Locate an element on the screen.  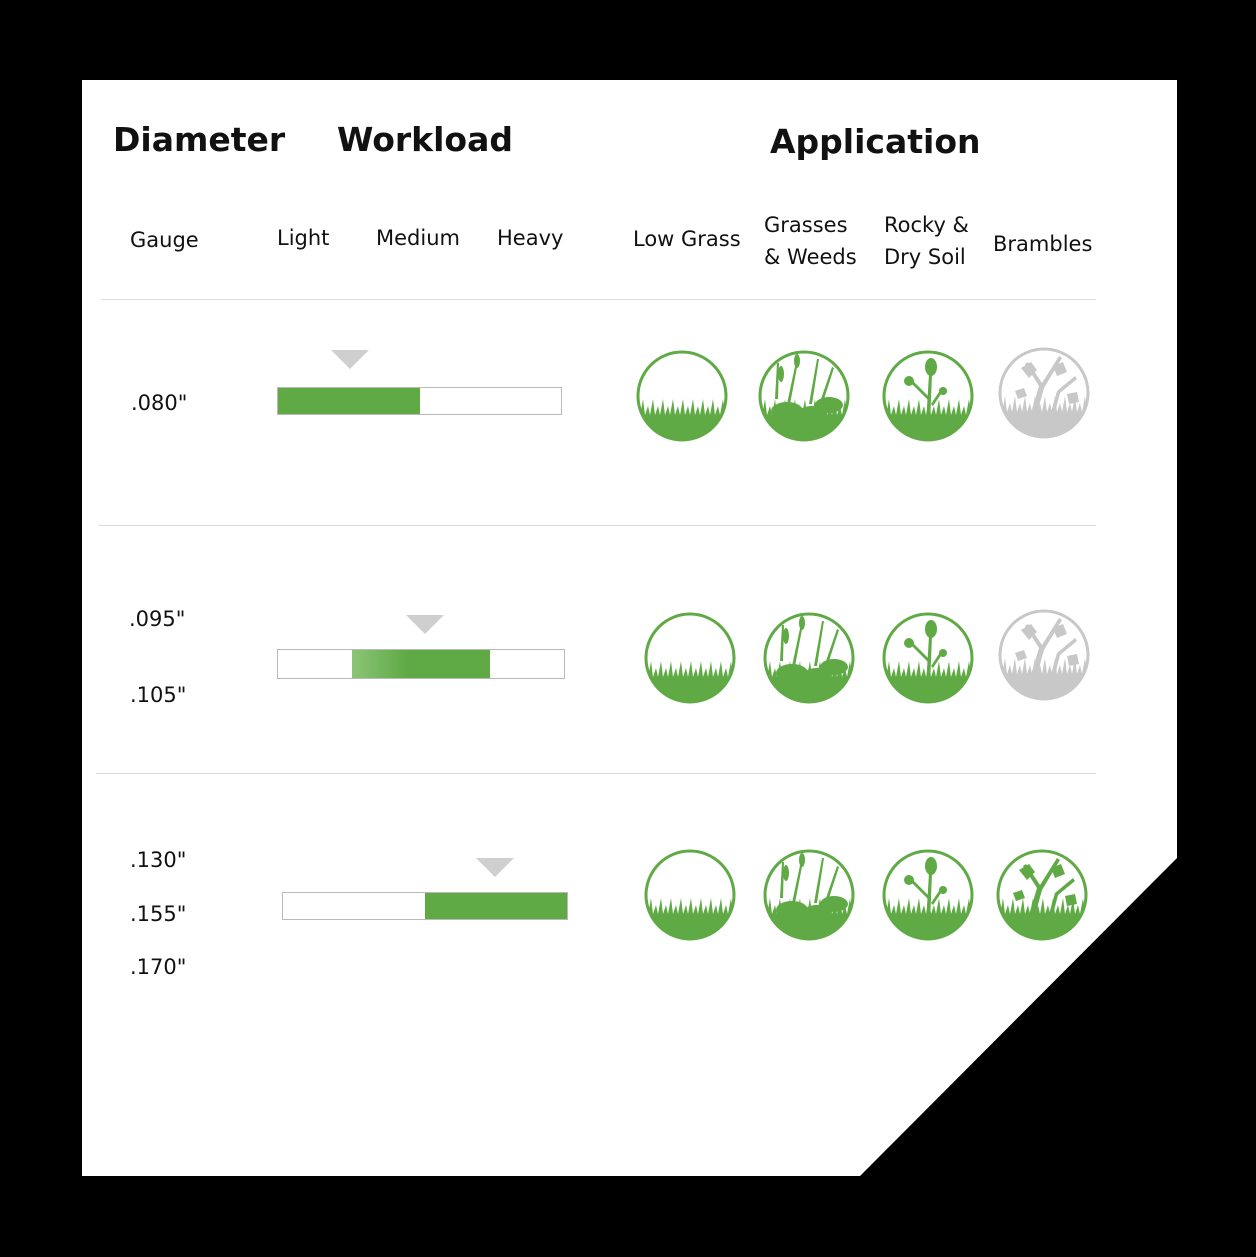
gauge-value: .170" is located at coordinates (158, 967).